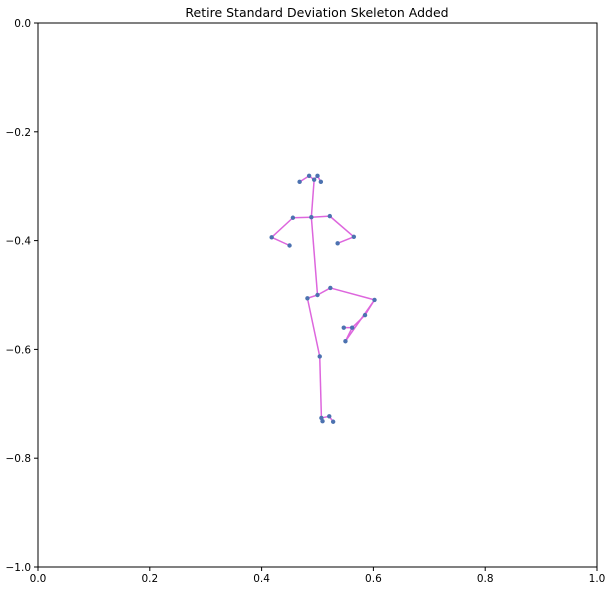  Describe the element at coordinates (19, 242) in the screenshot. I see `y-tick-label: −0.4` at that location.